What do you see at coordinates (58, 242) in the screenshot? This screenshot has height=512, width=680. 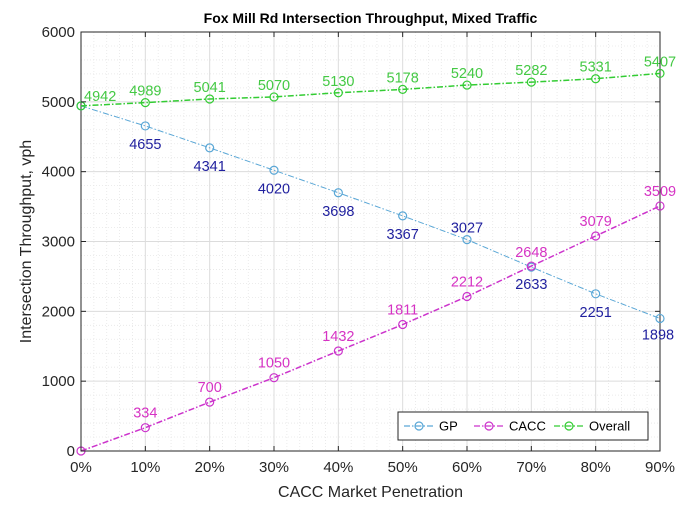 I see `y-tick-label: 3000` at bounding box center [58, 242].